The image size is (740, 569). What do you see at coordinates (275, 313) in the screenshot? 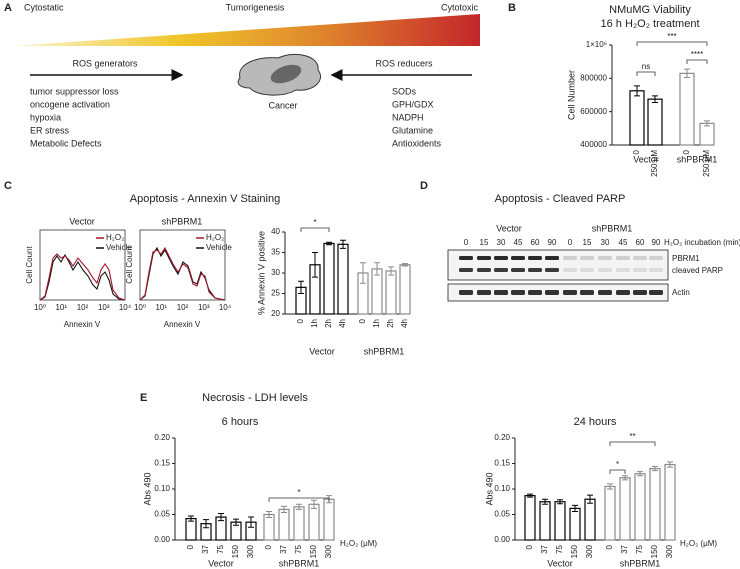
I see `y-tick-label: 20` at bounding box center [275, 313].